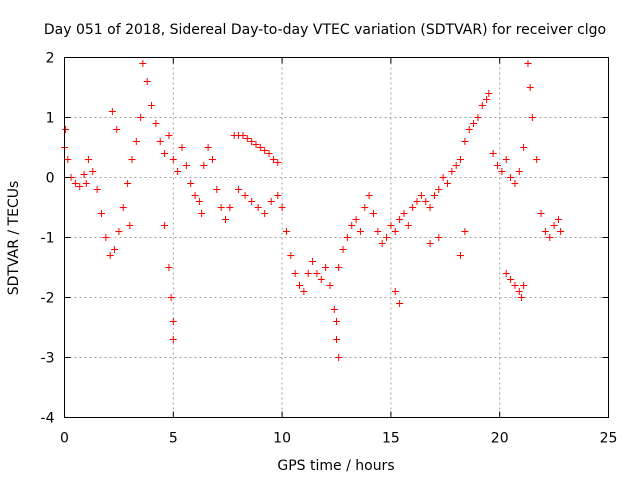 This screenshot has width=640, height=480. What do you see at coordinates (48, 239) in the screenshot?
I see `y-tick-label: -1` at bounding box center [48, 239].